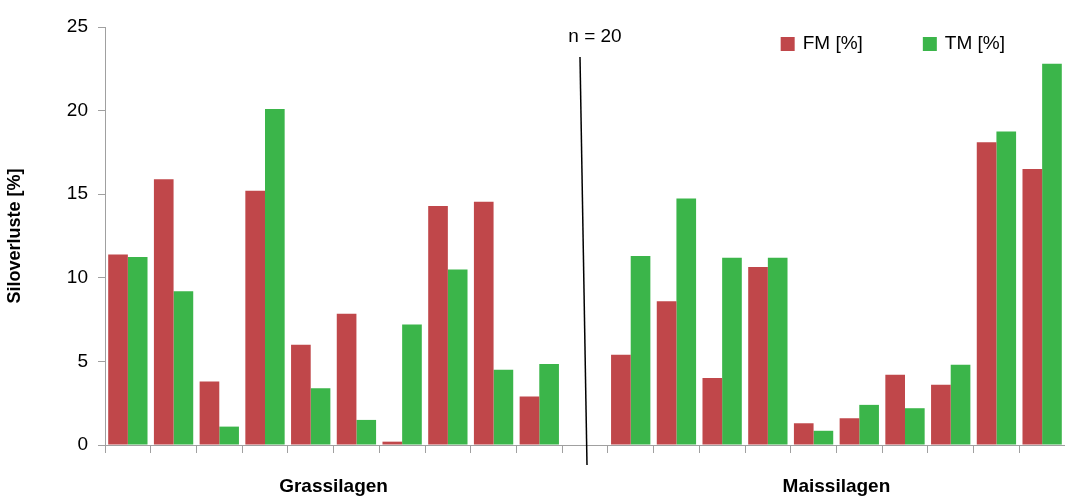 The width and height of the screenshot is (1065, 497). What do you see at coordinates (333, 486) in the screenshot?
I see `text: Grassilagen` at bounding box center [333, 486].